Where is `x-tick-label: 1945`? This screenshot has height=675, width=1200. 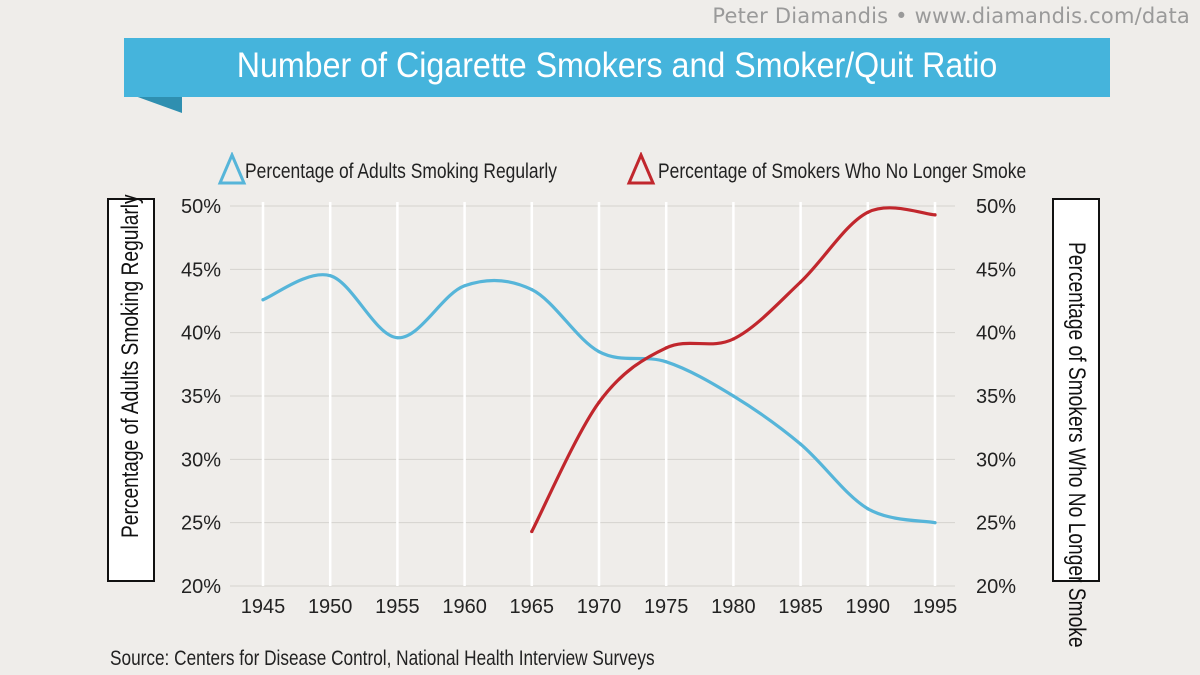
x-tick-label: 1945 is located at coordinates (263, 607).